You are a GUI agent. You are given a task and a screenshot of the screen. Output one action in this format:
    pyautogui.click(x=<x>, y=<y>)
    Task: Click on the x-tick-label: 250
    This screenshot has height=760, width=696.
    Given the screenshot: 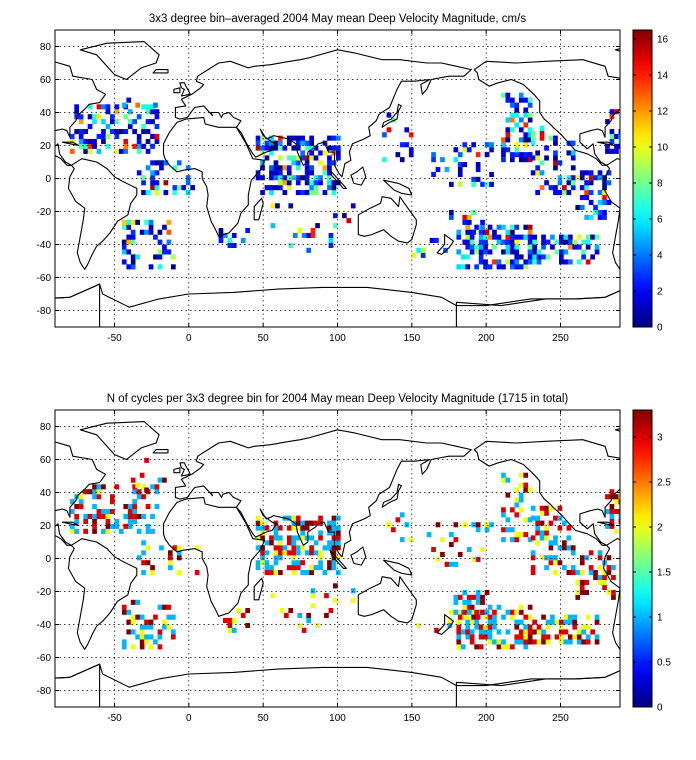 What is the action you would take?
    pyautogui.click(x=560, y=718)
    